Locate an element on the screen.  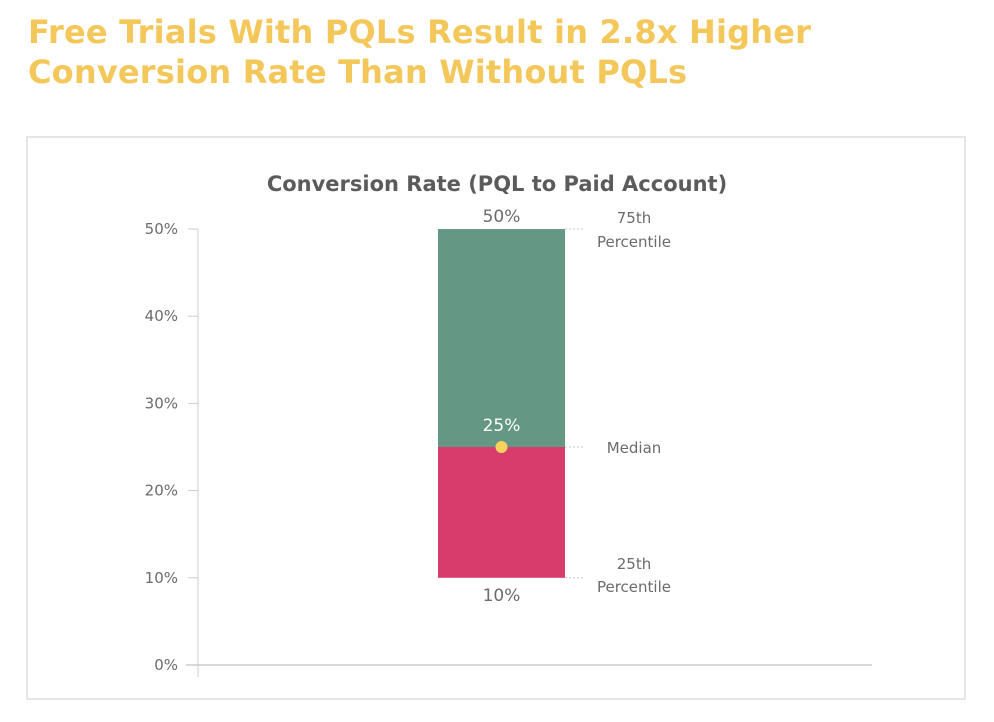
data-label-p75: 50% is located at coordinates (502, 217).